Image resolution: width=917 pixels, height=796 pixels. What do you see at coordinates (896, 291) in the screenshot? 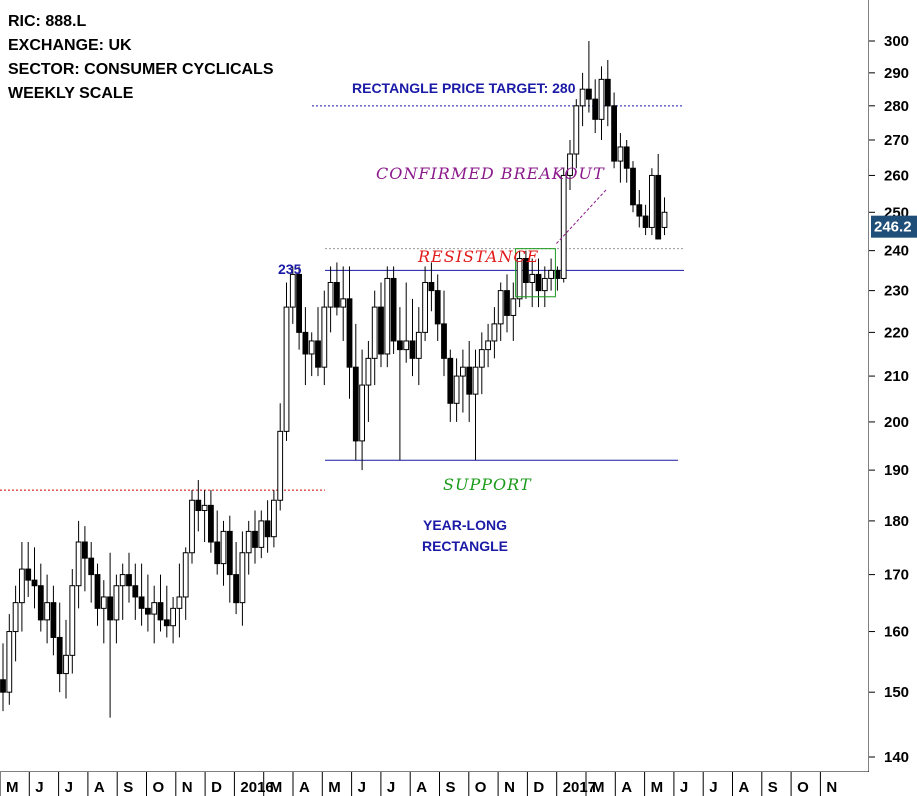
I see `y-tick-label: 230` at bounding box center [896, 291].